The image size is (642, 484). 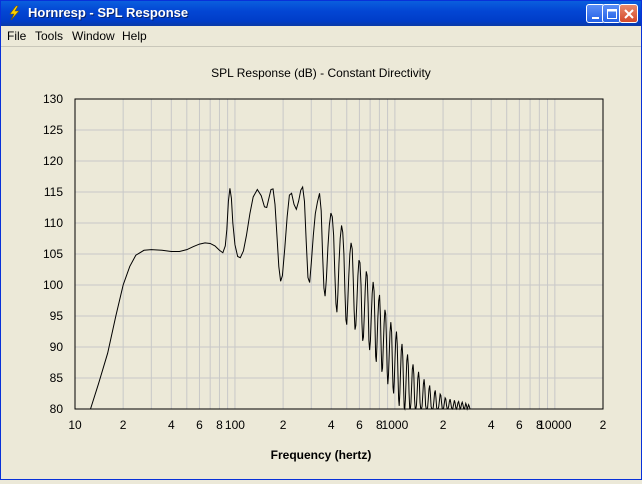 What do you see at coordinates (57, 347) in the screenshot?
I see `y-tick-label: 90` at bounding box center [57, 347].